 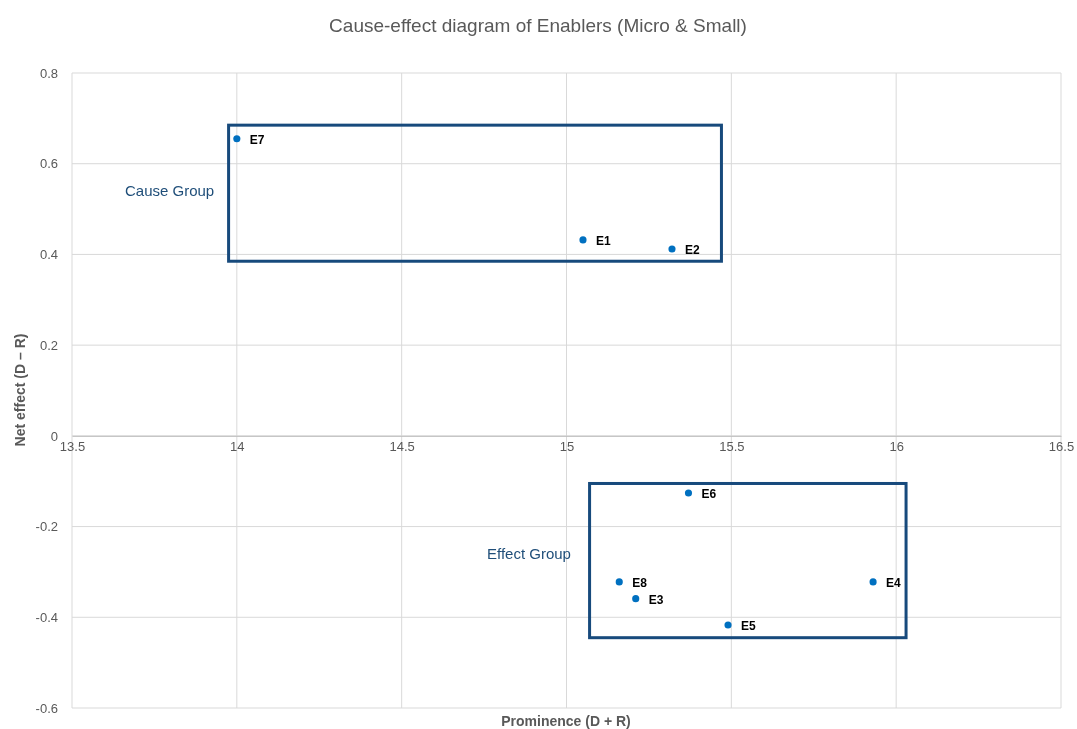 I want to click on y-tick-label: 0.6, so click(x=48, y=164).